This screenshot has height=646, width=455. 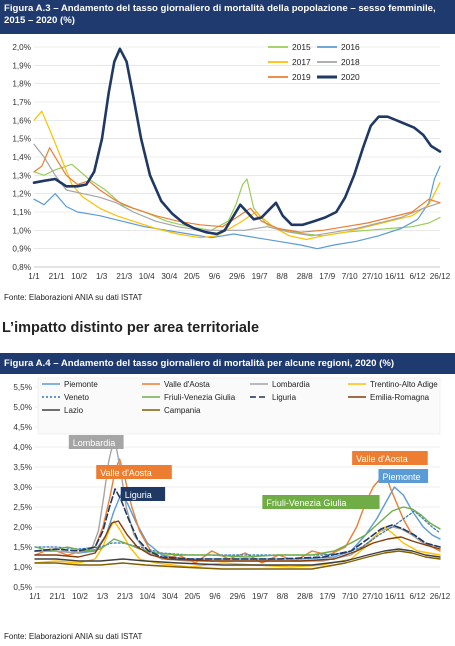 What do you see at coordinates (301, 62) in the screenshot?
I see `legend-label-2017: 2017` at bounding box center [301, 62].